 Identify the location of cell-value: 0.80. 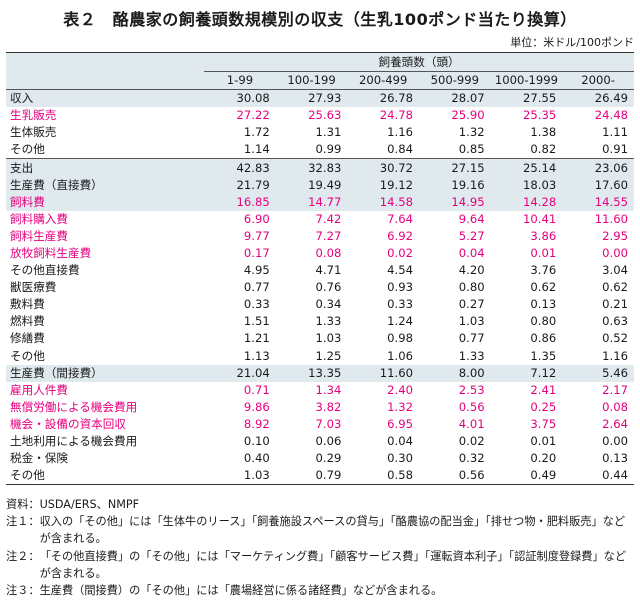
(543, 321).